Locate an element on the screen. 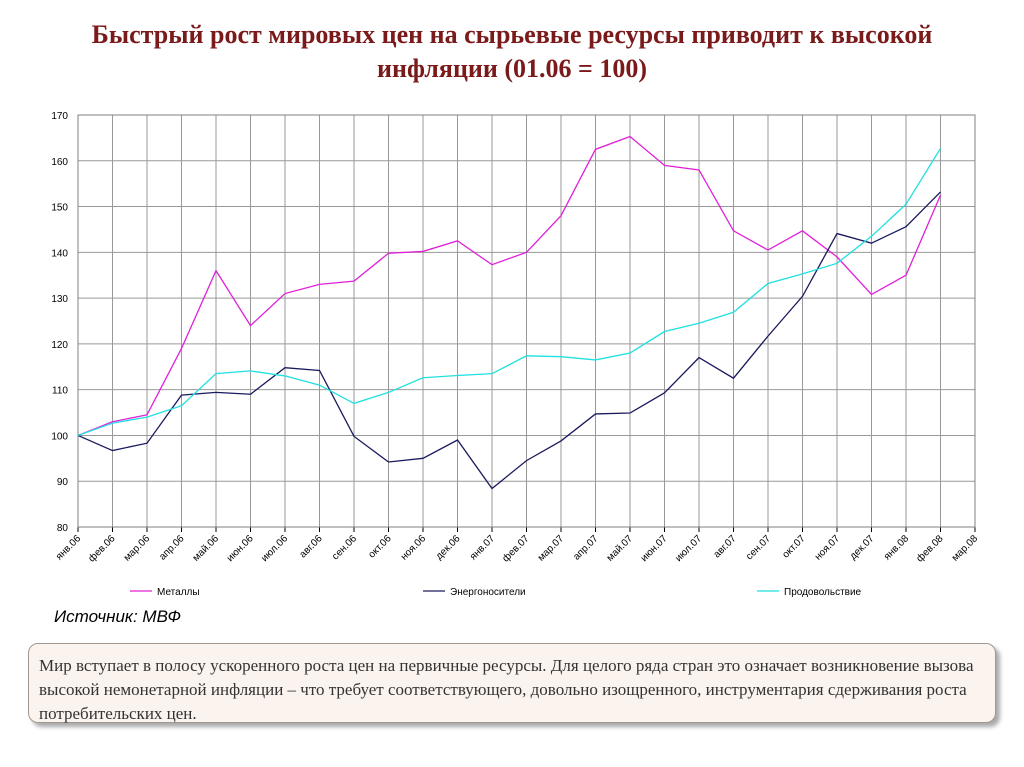  y-tick-label: 130 is located at coordinates (59, 299).